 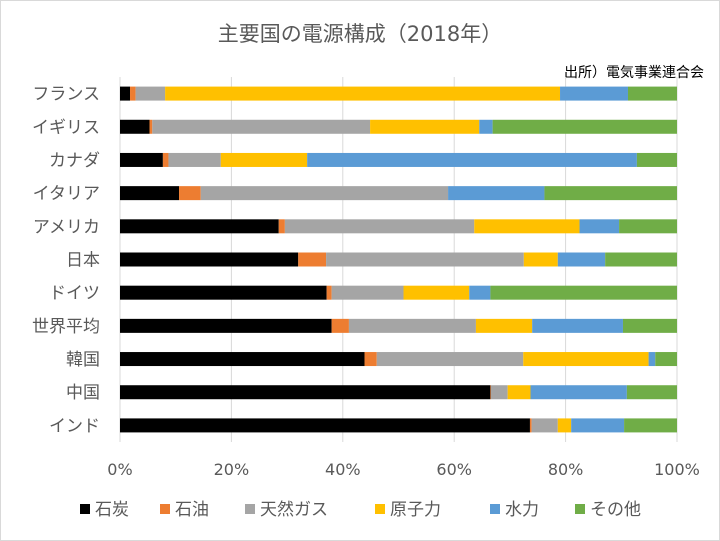 I want to click on category-label: インド, so click(x=74, y=426).